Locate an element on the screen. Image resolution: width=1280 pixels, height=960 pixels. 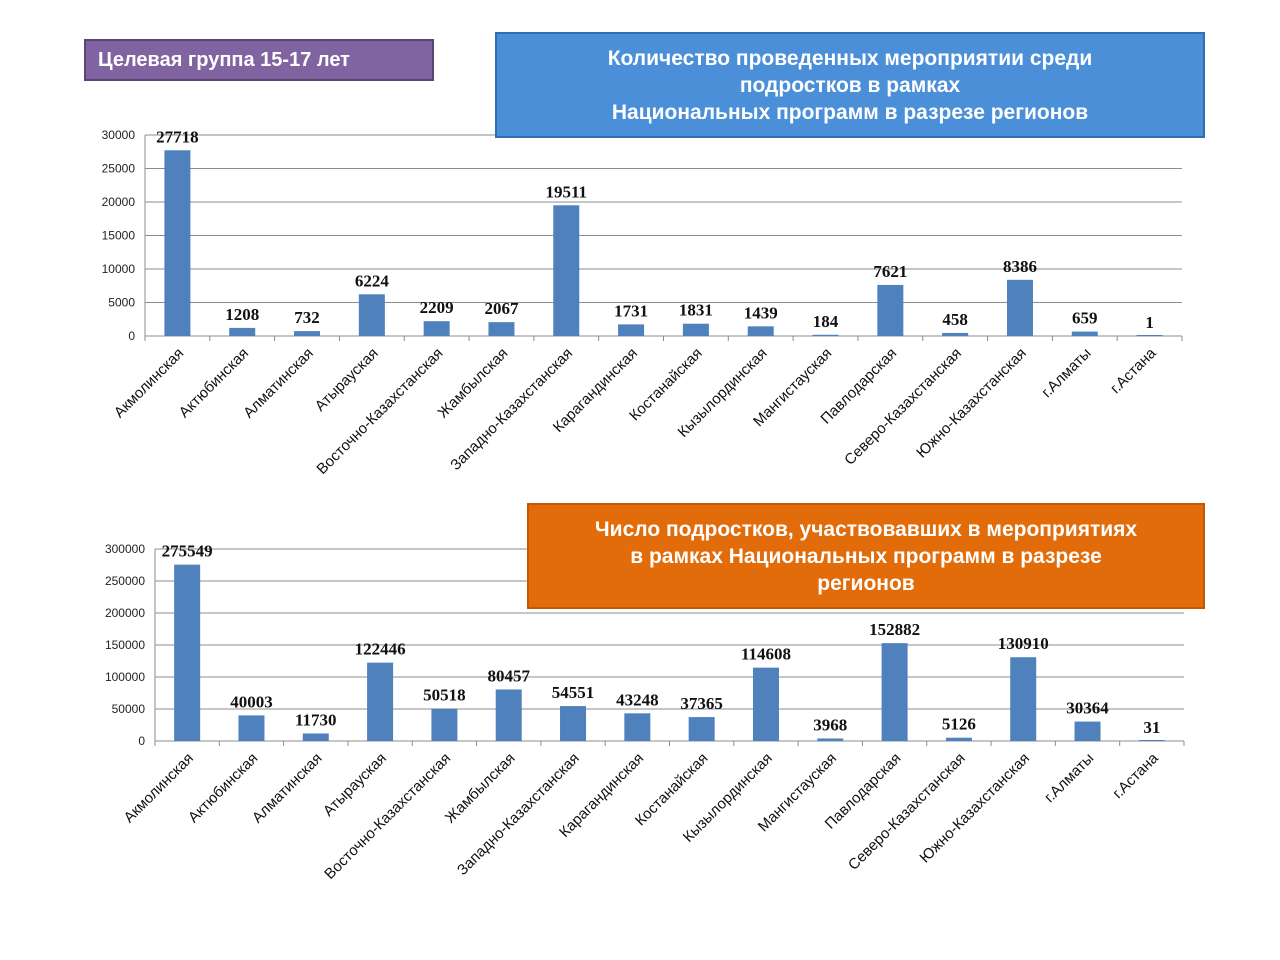
chart-0-data-label: 1831 is located at coordinates (696, 310).